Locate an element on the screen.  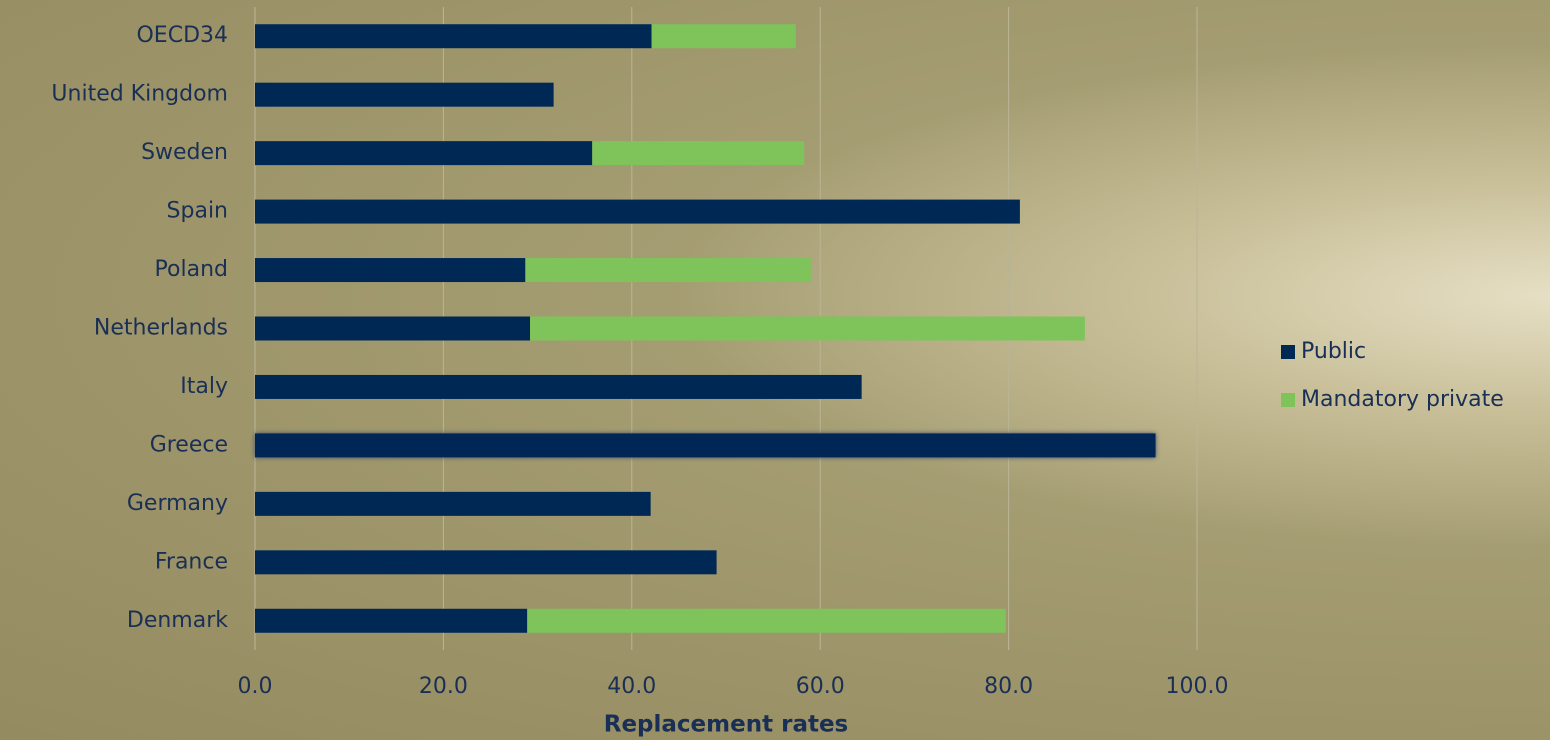
y-tick-label: France is located at coordinates (191, 561).